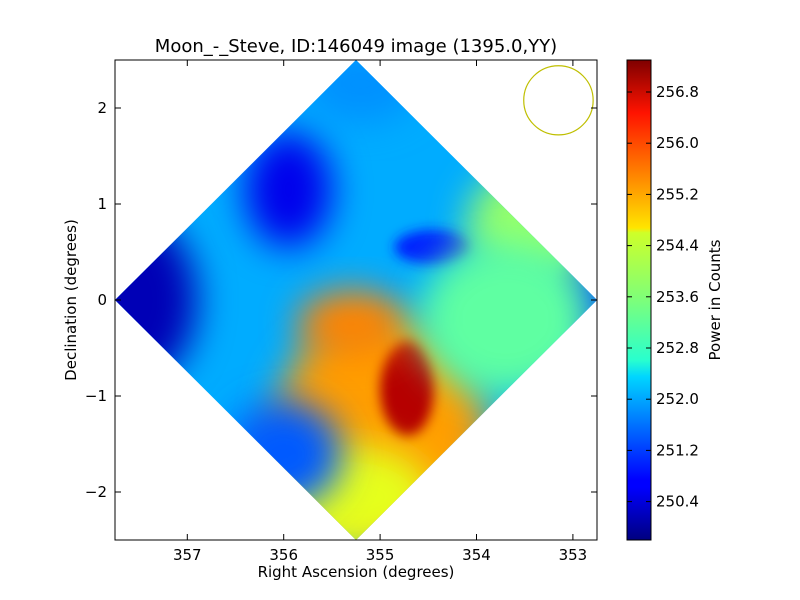 Image resolution: width=800 pixels, height=600 pixels. Describe the element at coordinates (677, 194) in the screenshot. I see `colorbar-tick-label: 255.2` at that location.